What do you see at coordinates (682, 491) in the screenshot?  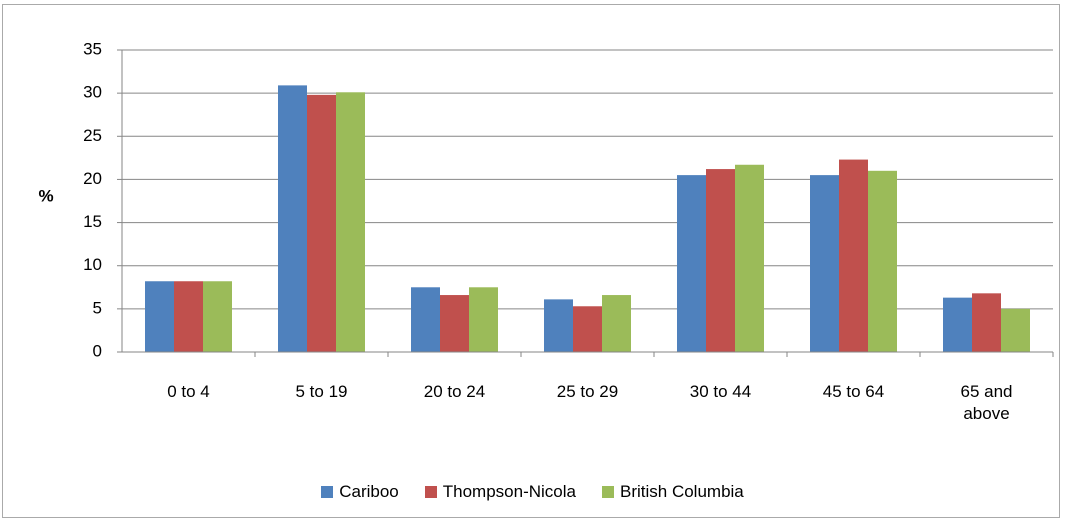 I see `legend-label: British Columbia` at bounding box center [682, 491].